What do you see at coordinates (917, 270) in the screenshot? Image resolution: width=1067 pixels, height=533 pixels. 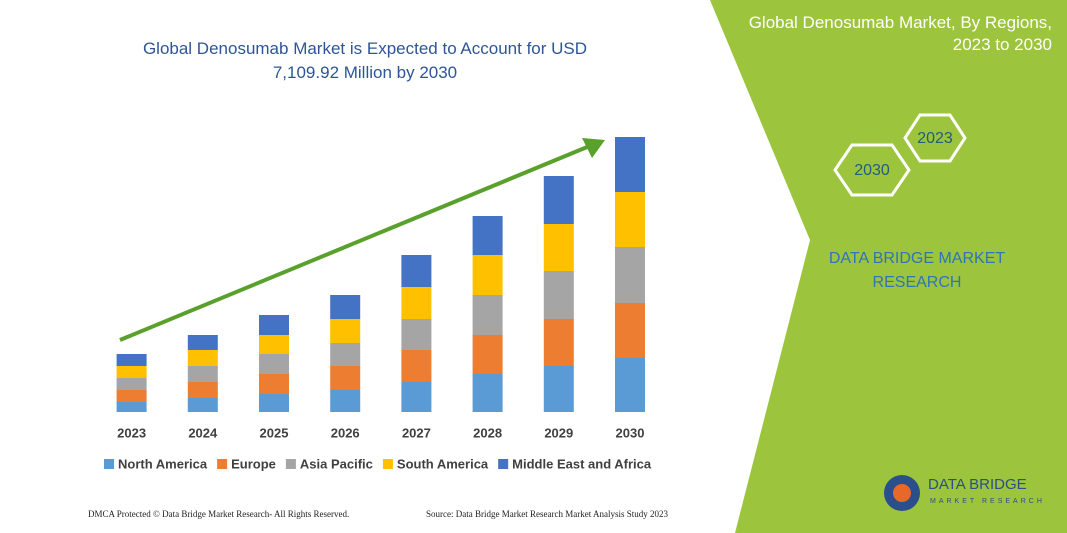 I see `tagline: DATA BRIDGE MARKET RESEARCH` at bounding box center [917, 270].